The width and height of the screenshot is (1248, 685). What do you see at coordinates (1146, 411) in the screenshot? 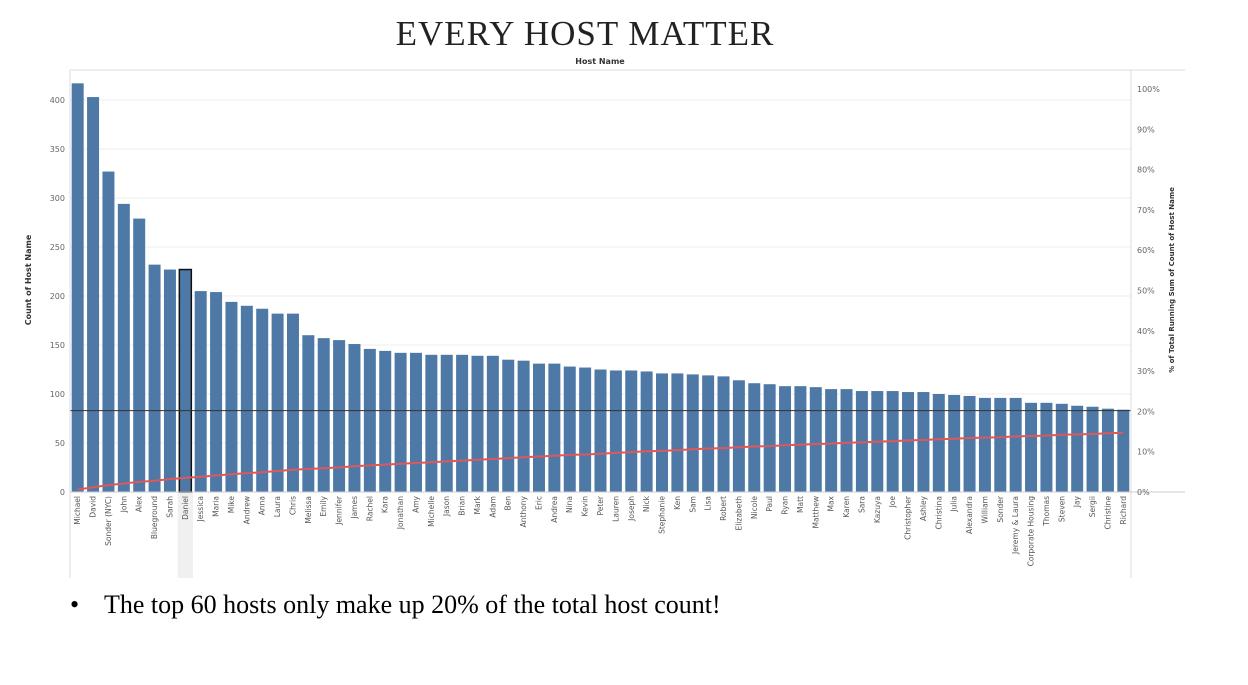
I see `y2-tick-label: 20%` at bounding box center [1146, 411].